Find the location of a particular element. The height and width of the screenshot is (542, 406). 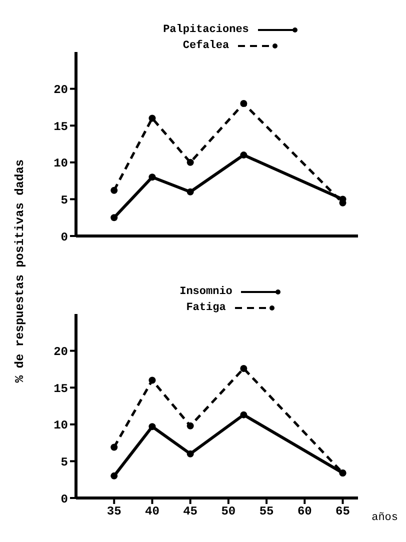

x-tick-label: 35 is located at coordinates (114, 511).